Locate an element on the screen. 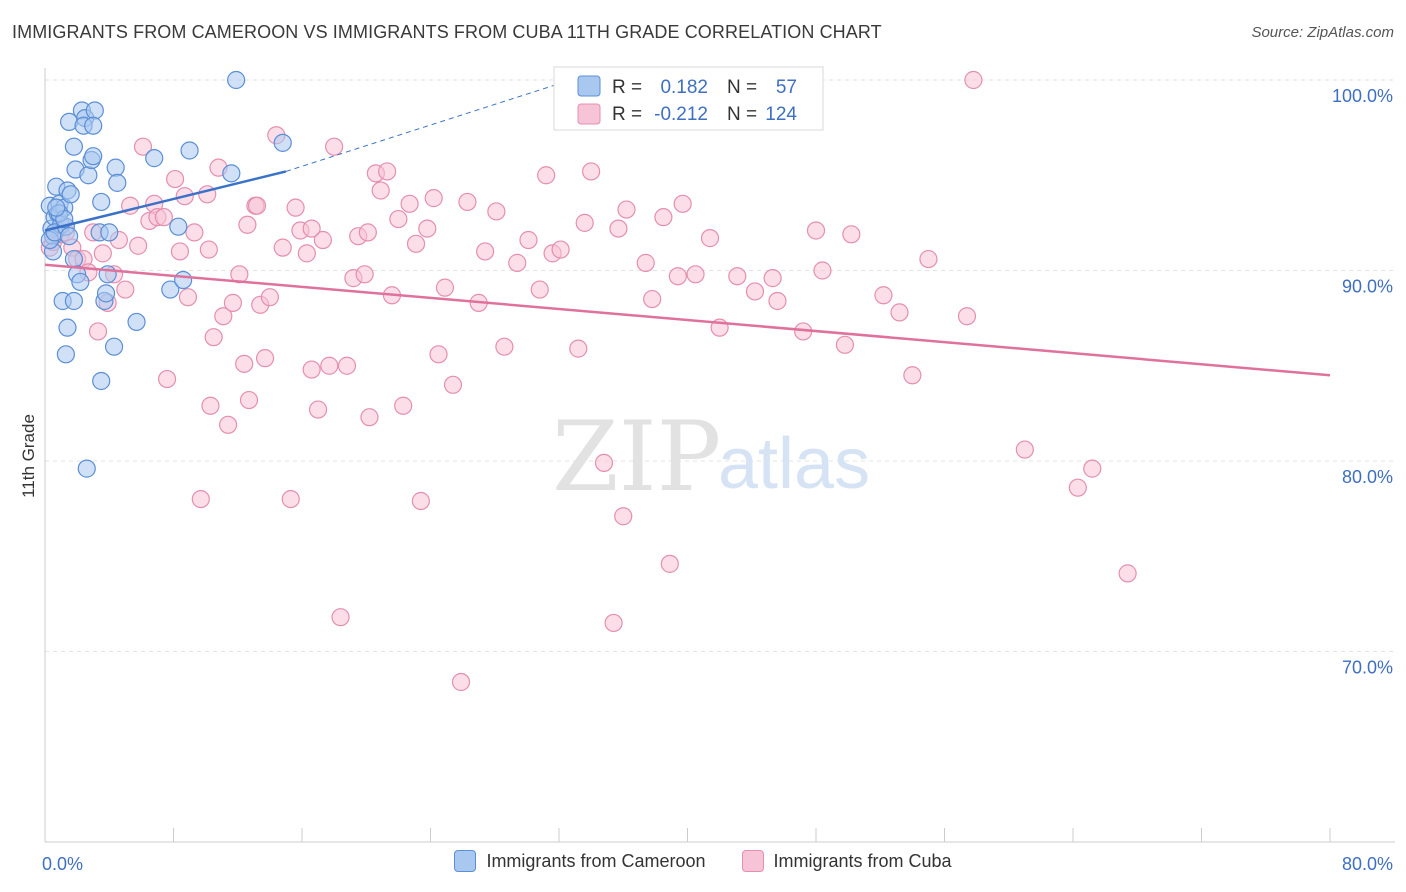  y-tick-label: 80.0% is located at coordinates (1367, 477).